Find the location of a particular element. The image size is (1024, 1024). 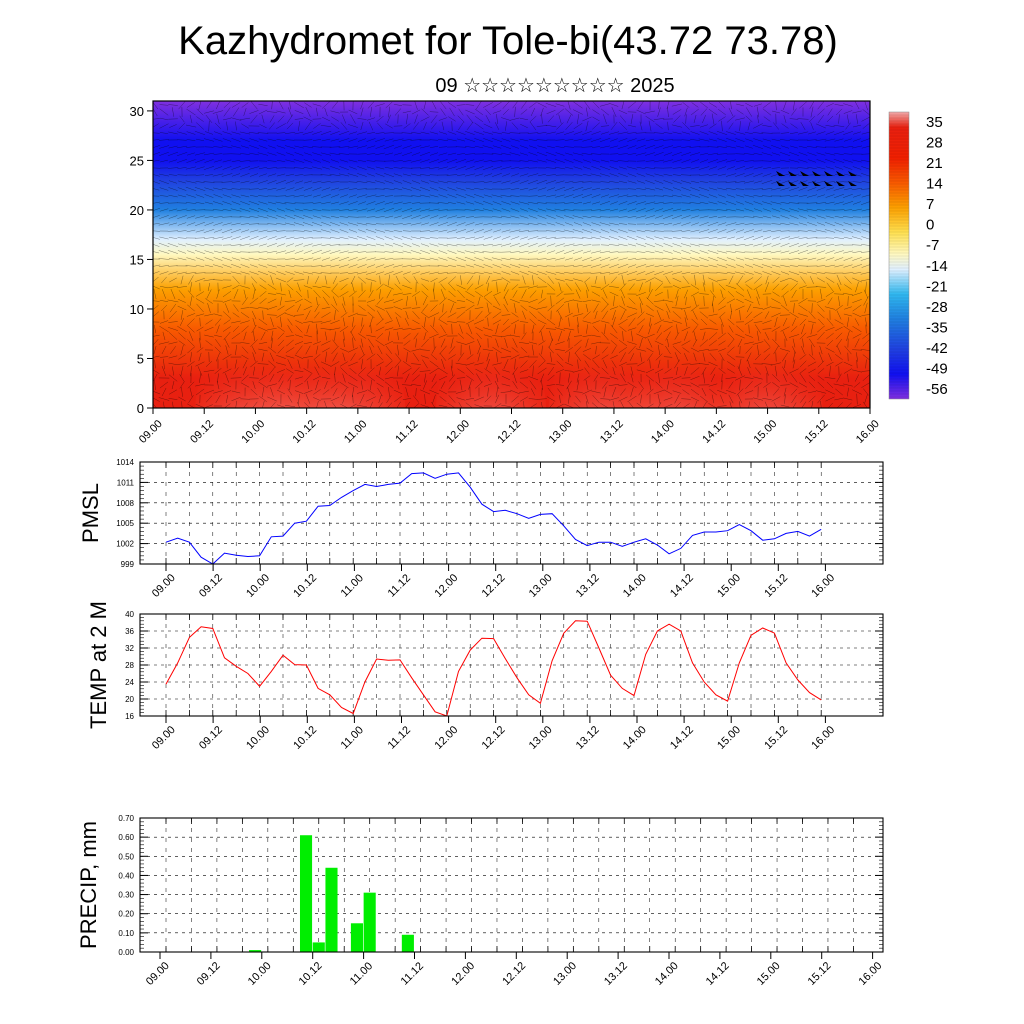

y-tick-label: 1008 is located at coordinates (125, 503).